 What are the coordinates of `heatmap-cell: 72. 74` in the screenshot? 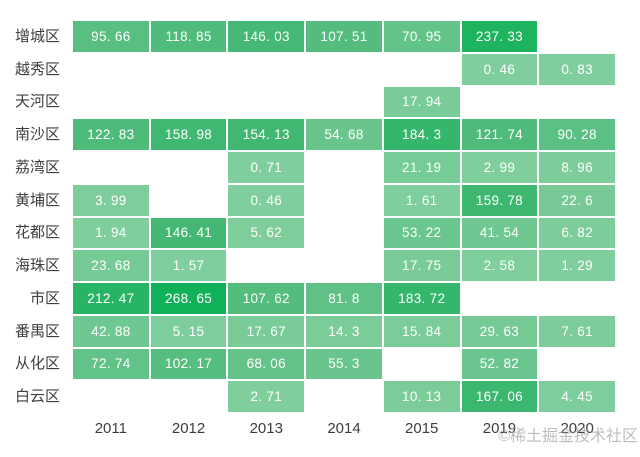 It's located at (111, 364).